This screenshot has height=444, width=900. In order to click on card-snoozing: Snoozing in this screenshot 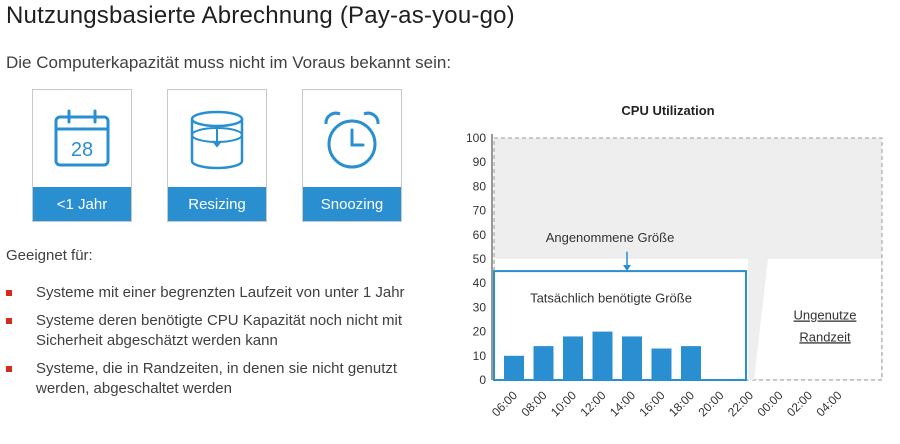, I will do `click(352, 155)`.